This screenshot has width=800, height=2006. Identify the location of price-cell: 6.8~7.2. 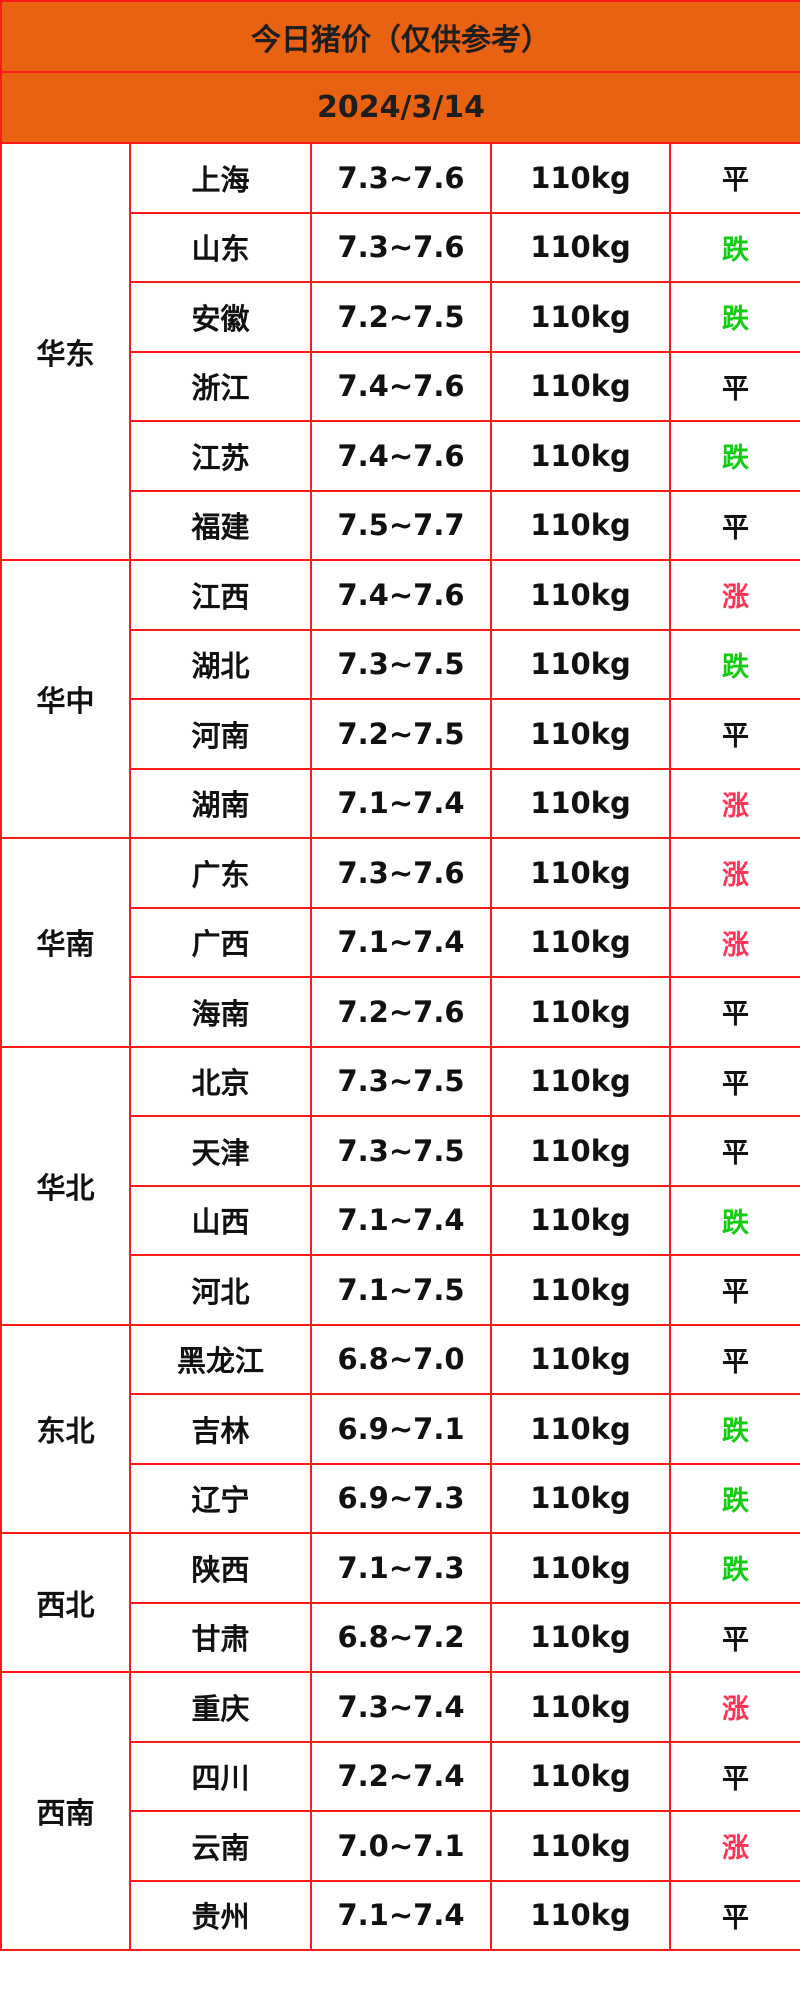
(401, 1637).